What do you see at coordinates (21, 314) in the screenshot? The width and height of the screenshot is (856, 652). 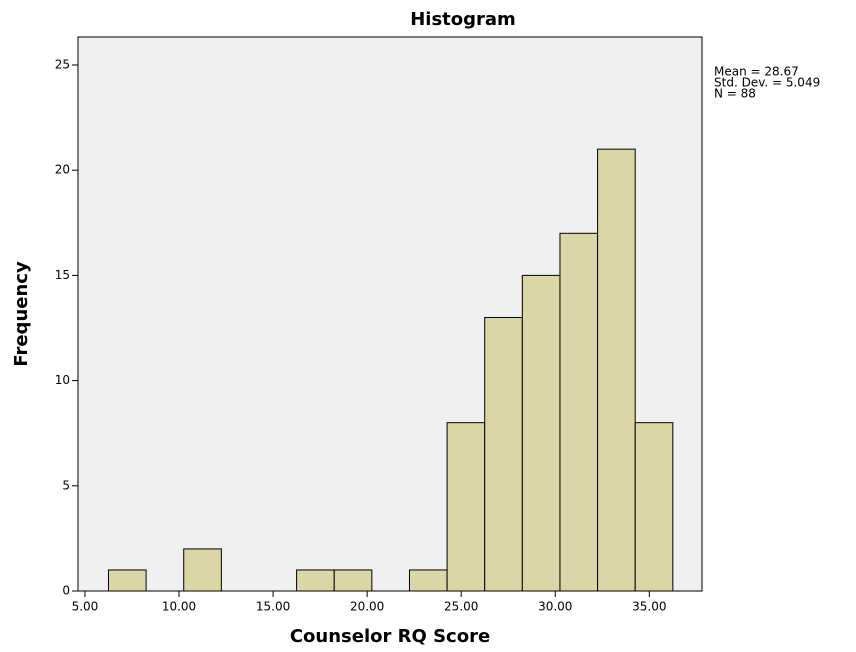 I see `y-axis-label: Frequency` at bounding box center [21, 314].